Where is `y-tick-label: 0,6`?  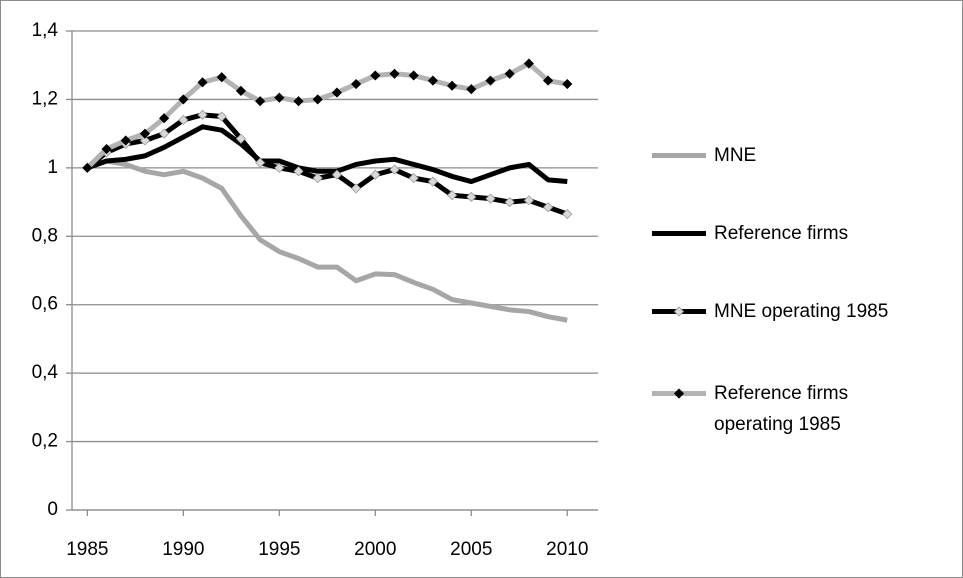
y-tick-label: 0,6 is located at coordinates (45, 304).